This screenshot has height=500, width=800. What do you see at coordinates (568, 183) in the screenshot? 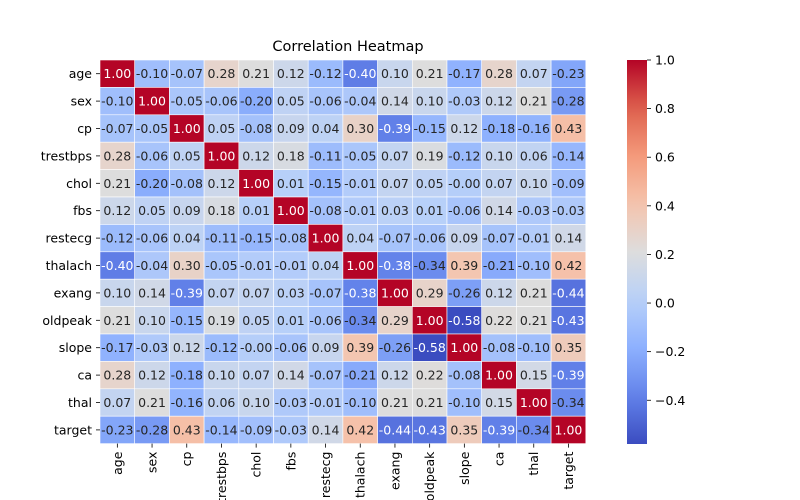
I see `cell-value-label: -0.09` at bounding box center [568, 183].